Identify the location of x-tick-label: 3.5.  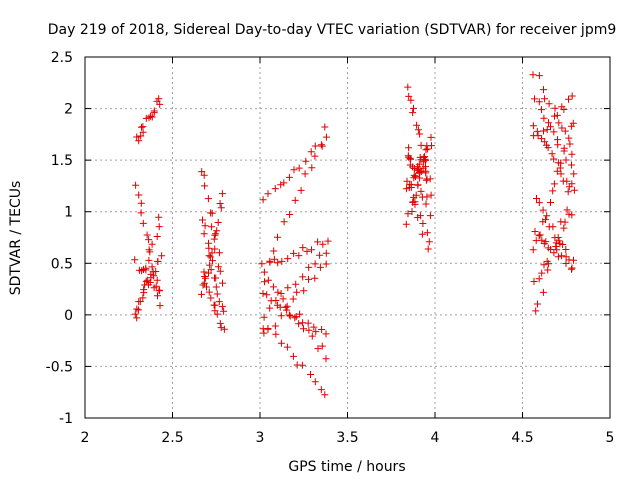
(347, 438).